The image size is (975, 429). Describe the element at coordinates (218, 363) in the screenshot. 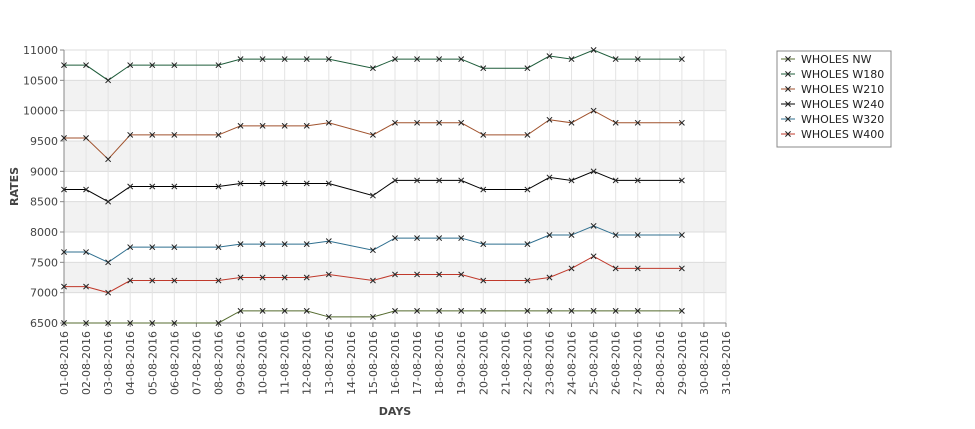

I see `x-tick-label: 08-08-2016` at that location.